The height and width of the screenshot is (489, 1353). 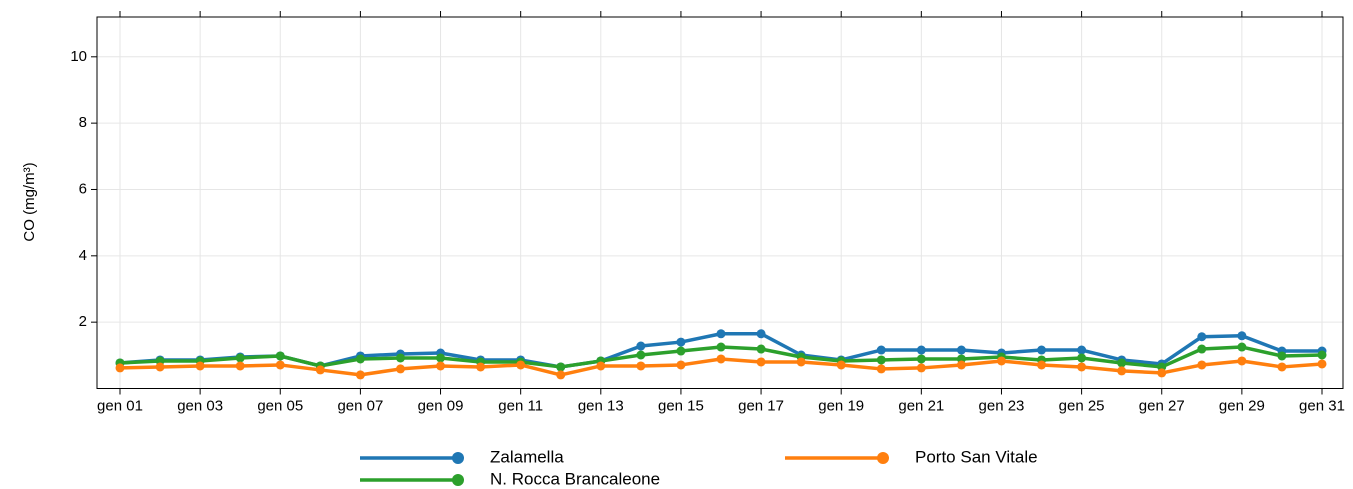 What do you see at coordinates (1322, 405) in the screenshot?
I see `x-tick-label: gen 31` at bounding box center [1322, 405].